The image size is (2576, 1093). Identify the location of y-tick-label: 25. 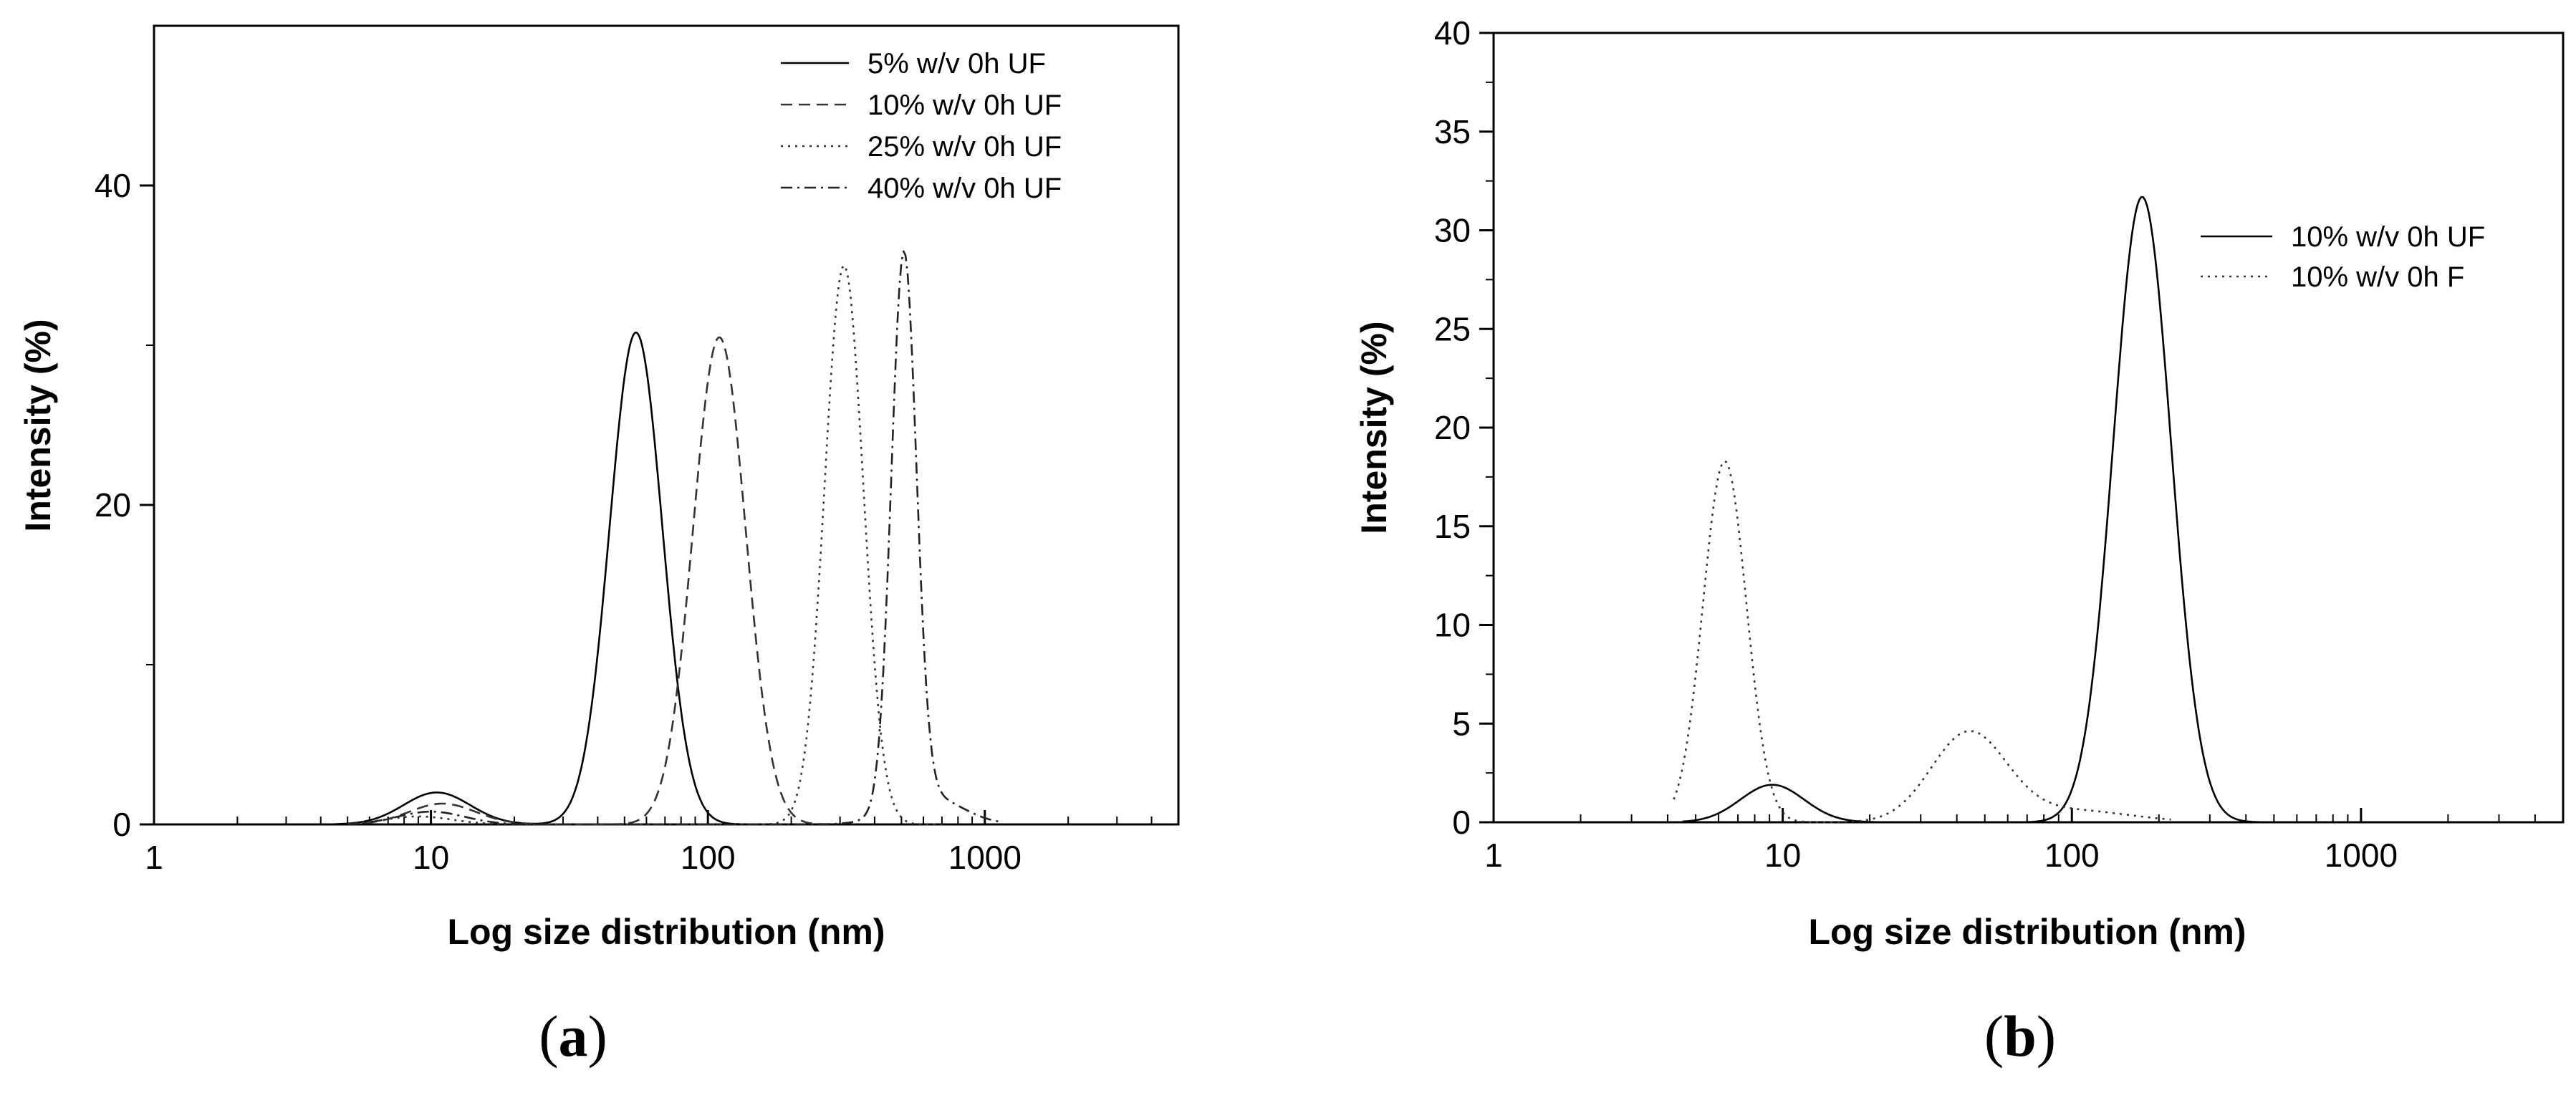
(1452, 328).